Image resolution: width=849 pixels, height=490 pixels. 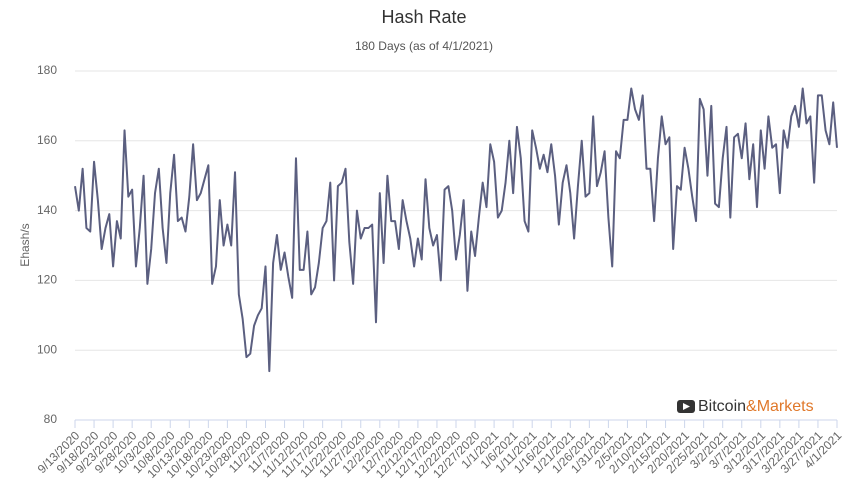 I want to click on logo-icon-play, so click(x=686, y=406).